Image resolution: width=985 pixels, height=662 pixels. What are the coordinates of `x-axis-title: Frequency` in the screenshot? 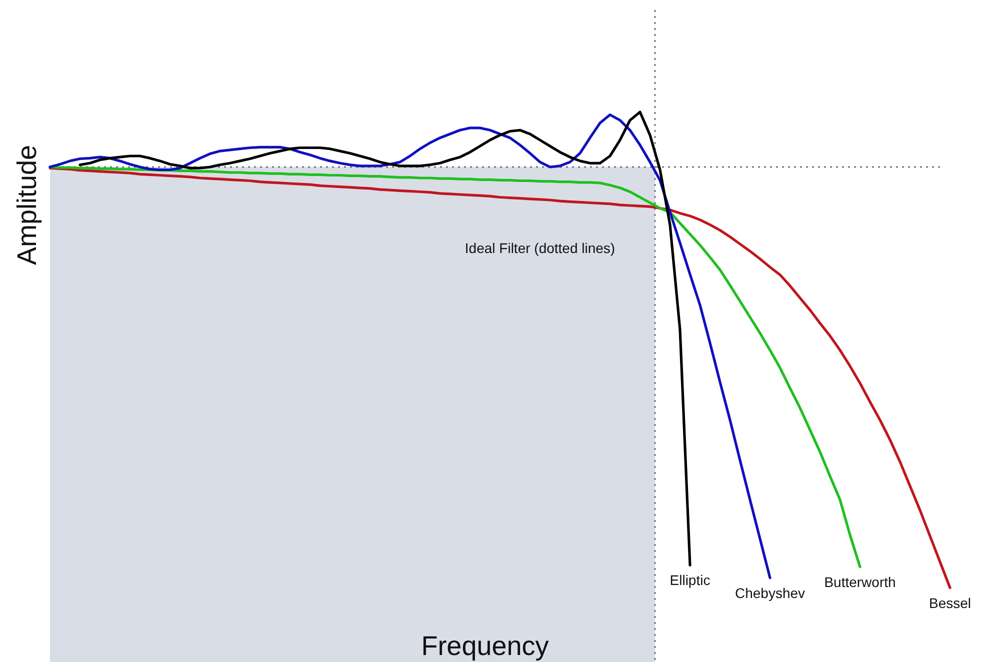 It's located at (485, 646).